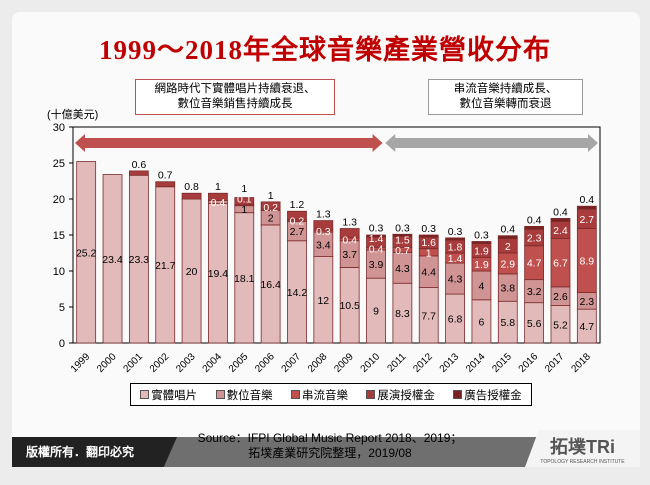 The height and width of the screenshot is (485, 650). Describe the element at coordinates (400, 395) in the screenshot. I see `legend-item: 展演授權金` at that location.